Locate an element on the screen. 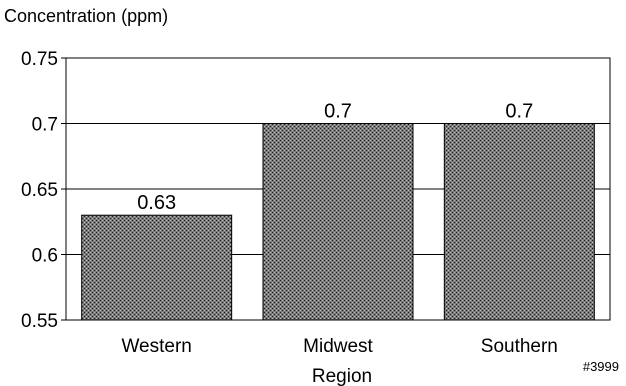 This screenshot has height=386, width=626. y-axis-ticks: 0.55 0.6 0.65 0.7 0.75 is located at coordinates (43, 190).